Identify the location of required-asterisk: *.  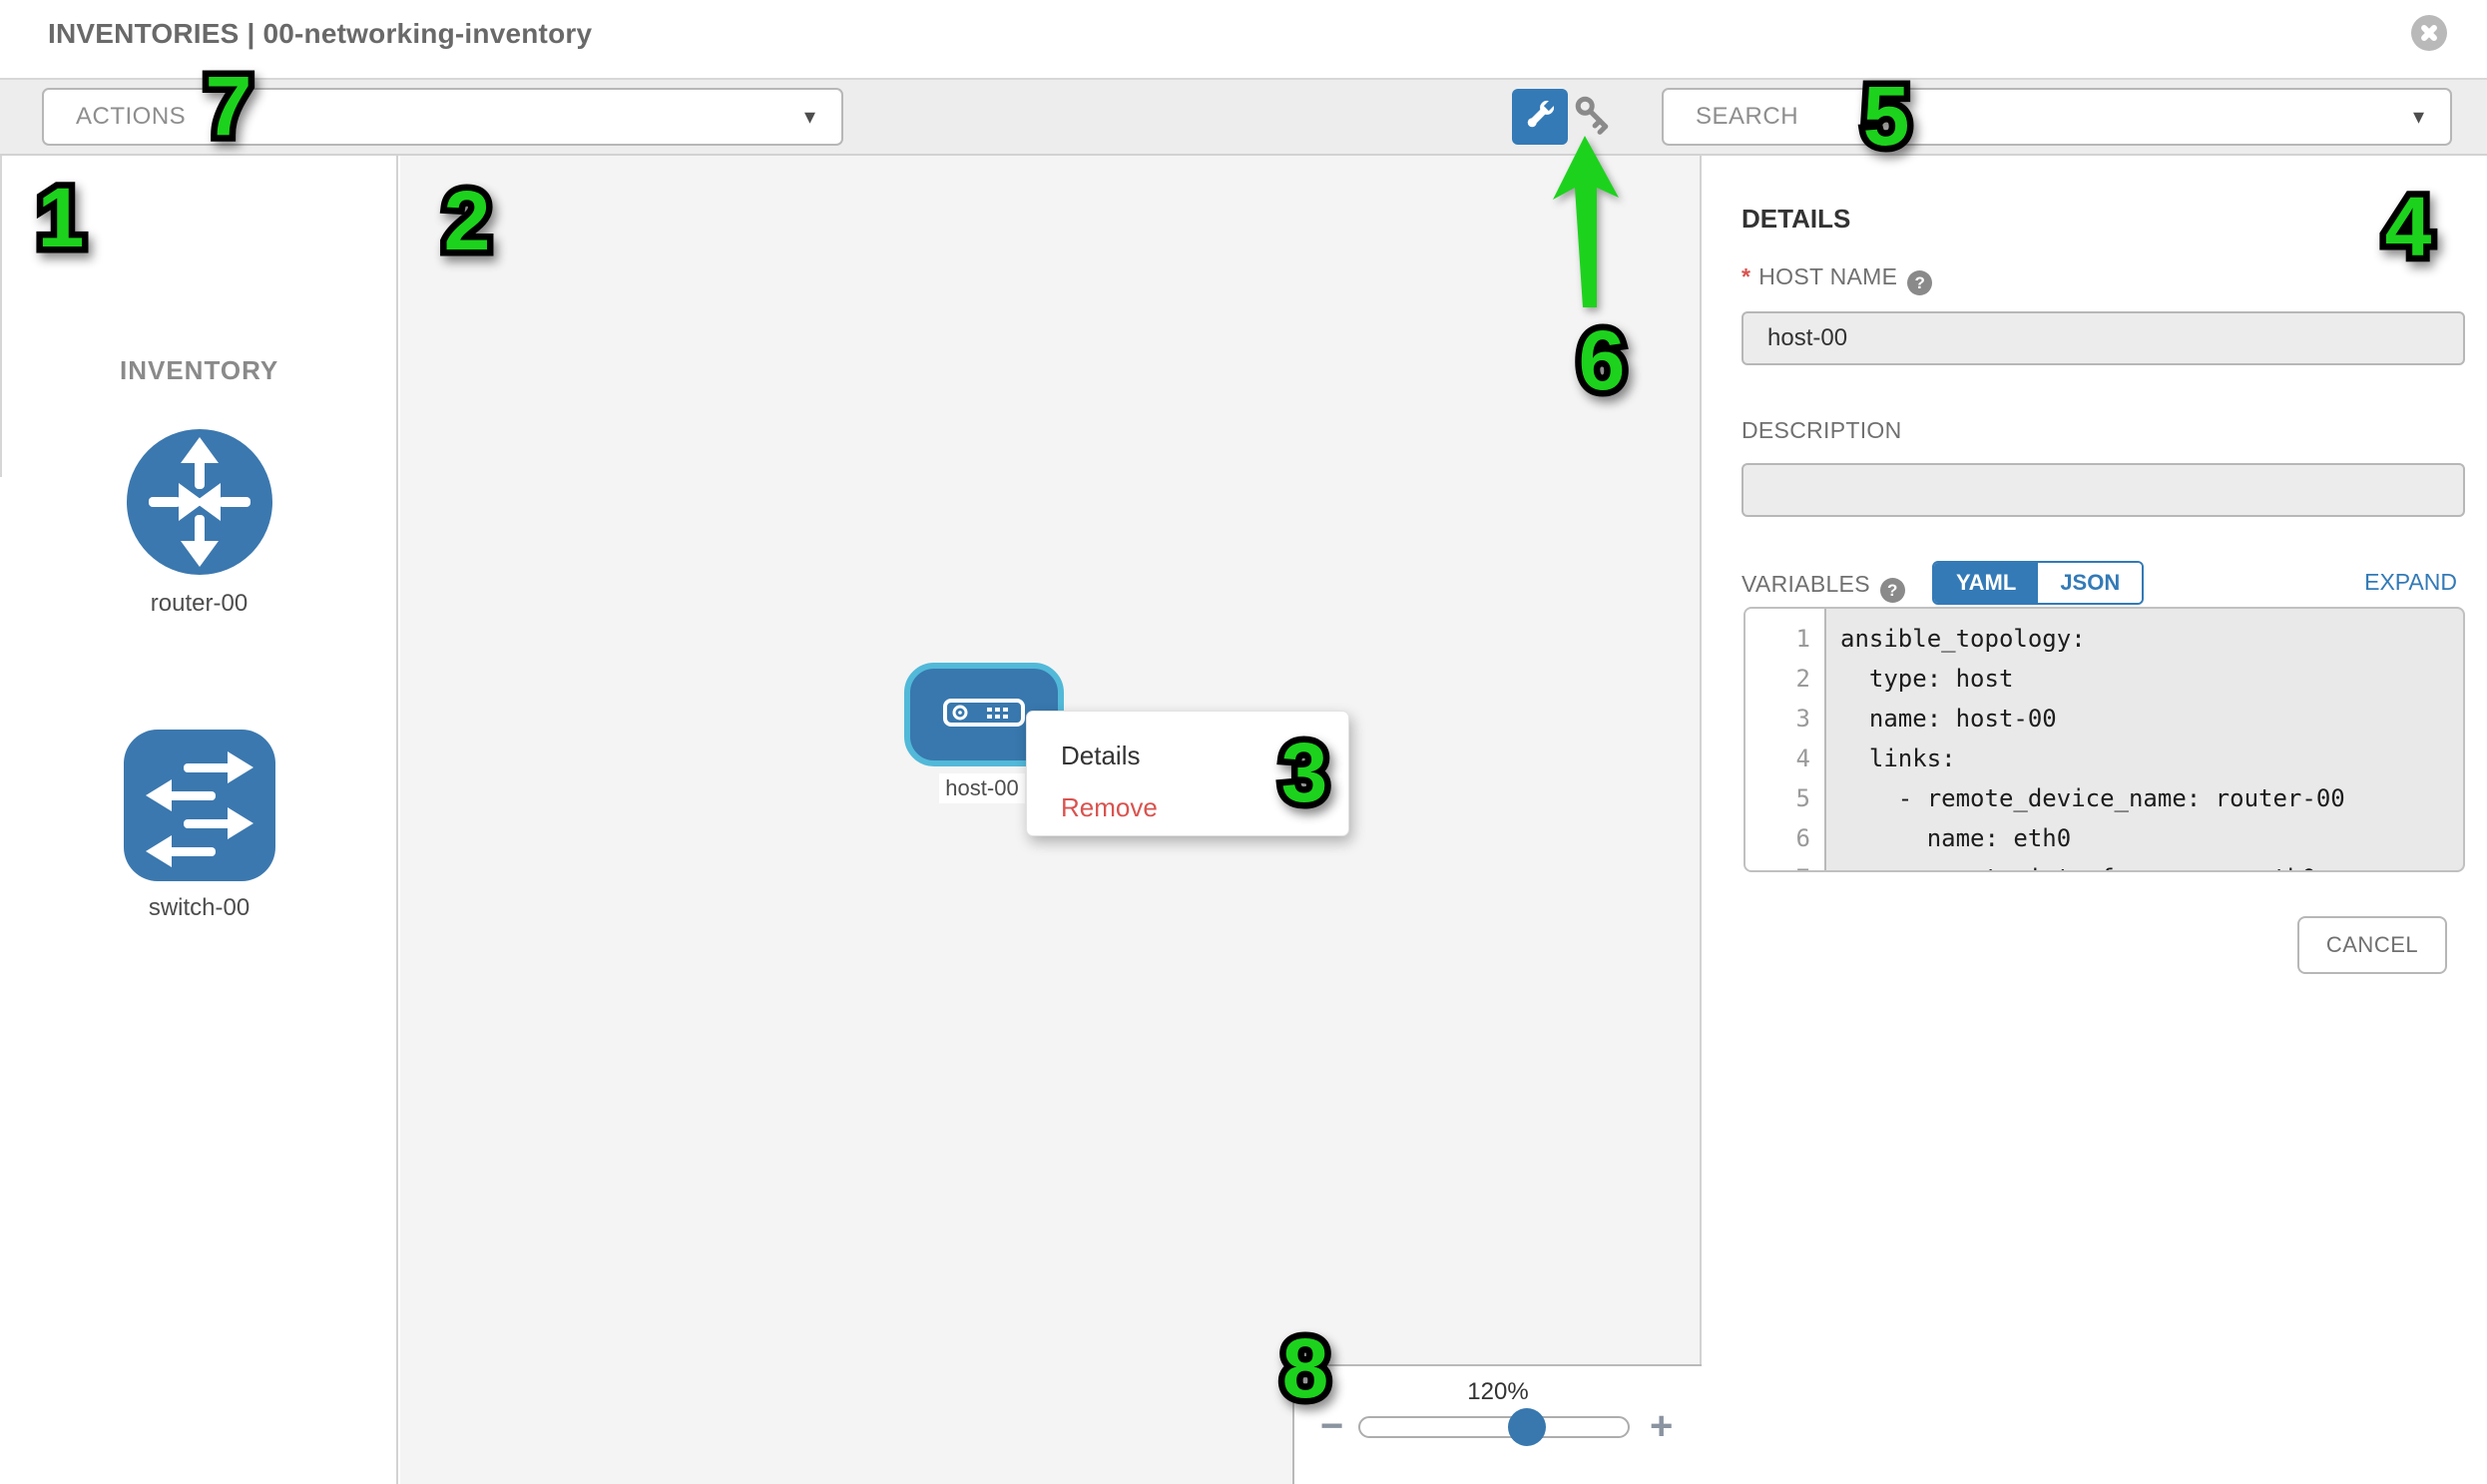
(1746, 276).